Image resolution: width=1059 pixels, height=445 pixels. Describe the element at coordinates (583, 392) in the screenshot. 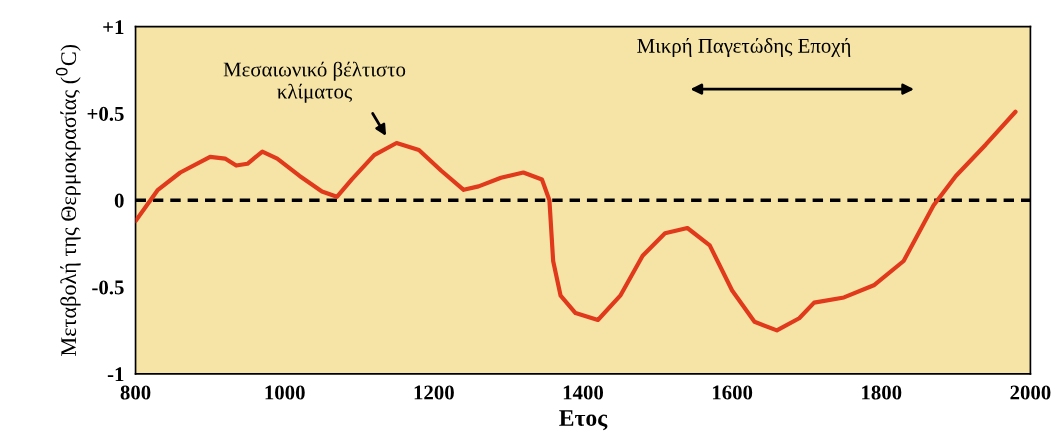

I see `x-tick-label: 1400` at that location.